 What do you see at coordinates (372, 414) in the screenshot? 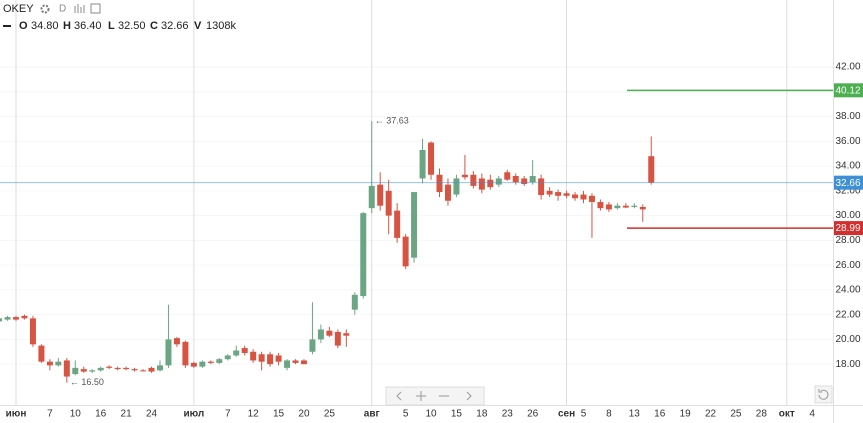
I see `x-tick-label: авг` at bounding box center [372, 414].